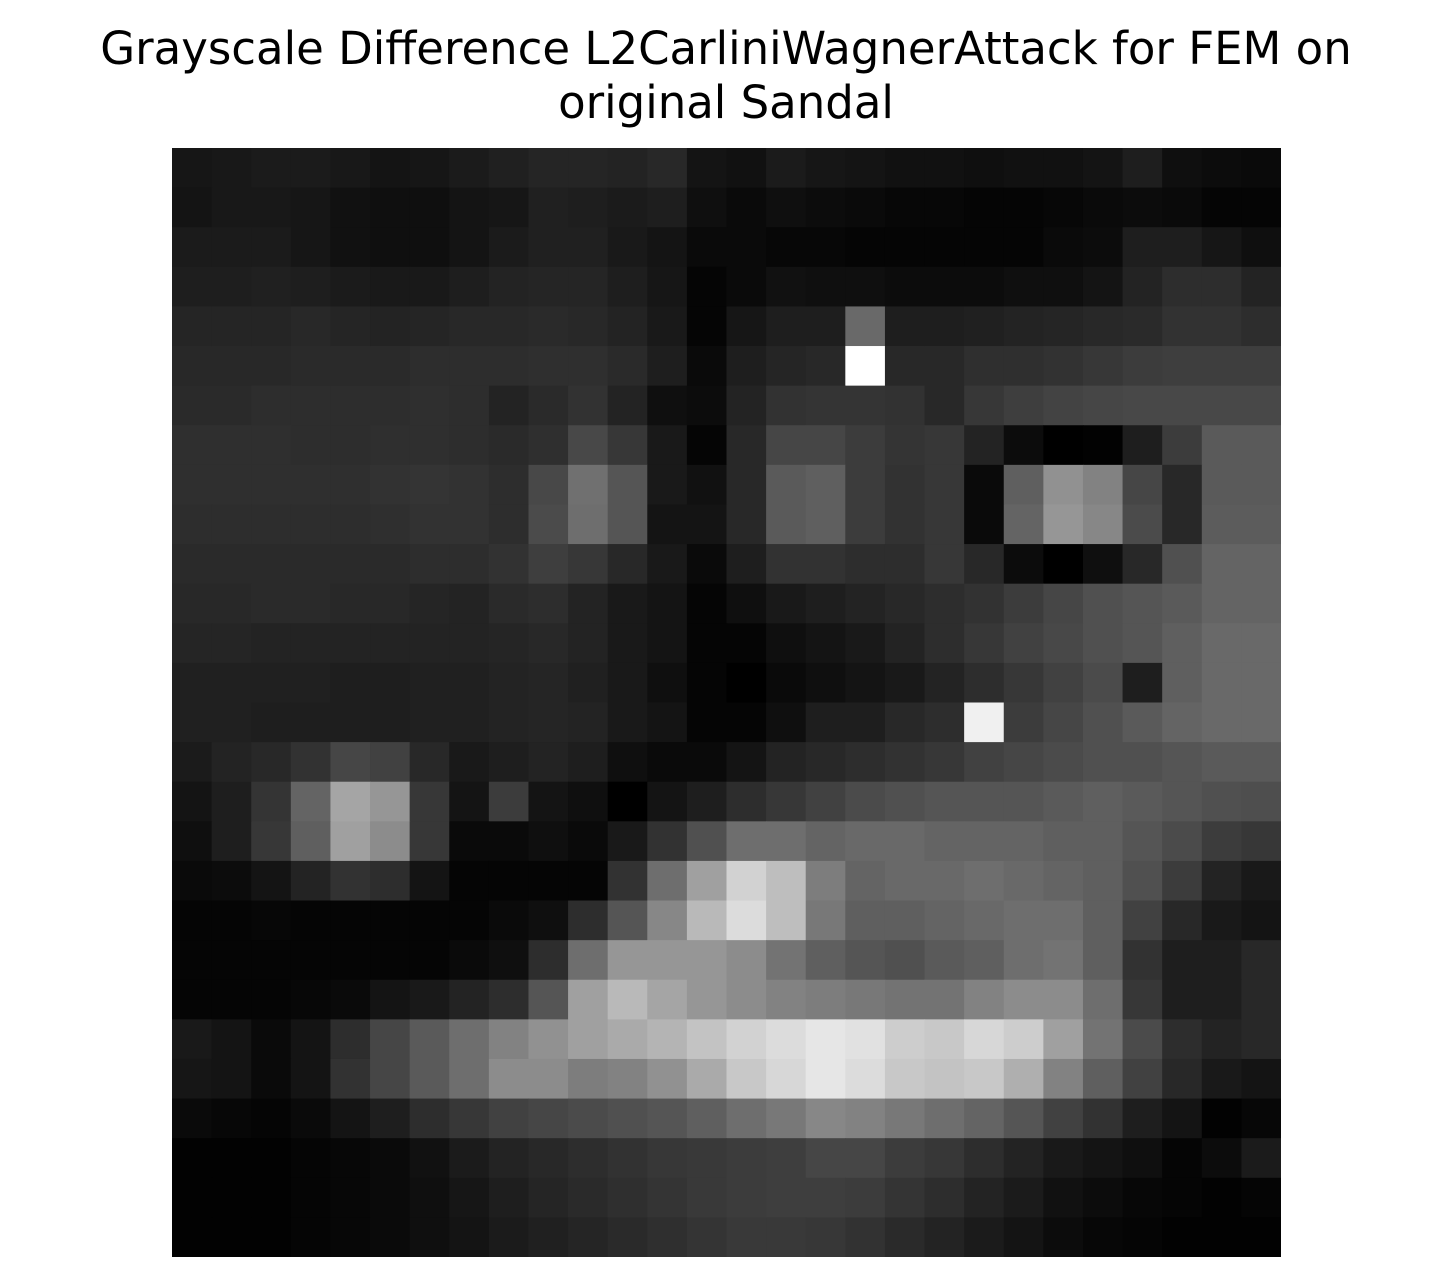 The width and height of the screenshot is (1452, 1287). Describe the element at coordinates (311, 405) in the screenshot. I see `heatmap-cell-r6-c3` at that location.